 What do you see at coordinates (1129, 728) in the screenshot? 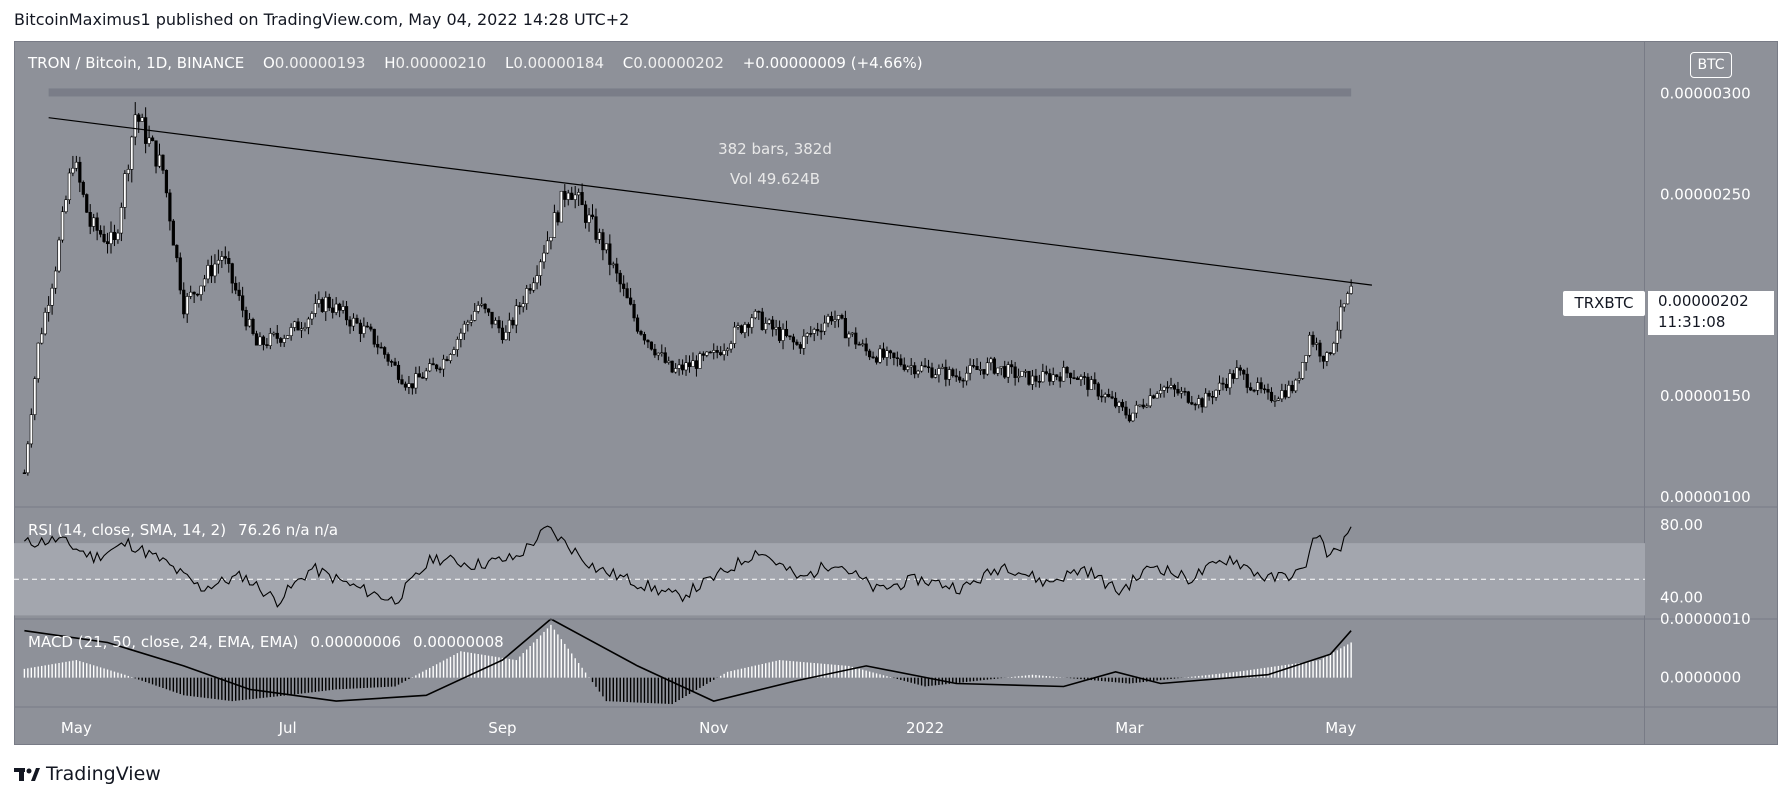
I see `time-tick-label: Mar` at bounding box center [1129, 728].